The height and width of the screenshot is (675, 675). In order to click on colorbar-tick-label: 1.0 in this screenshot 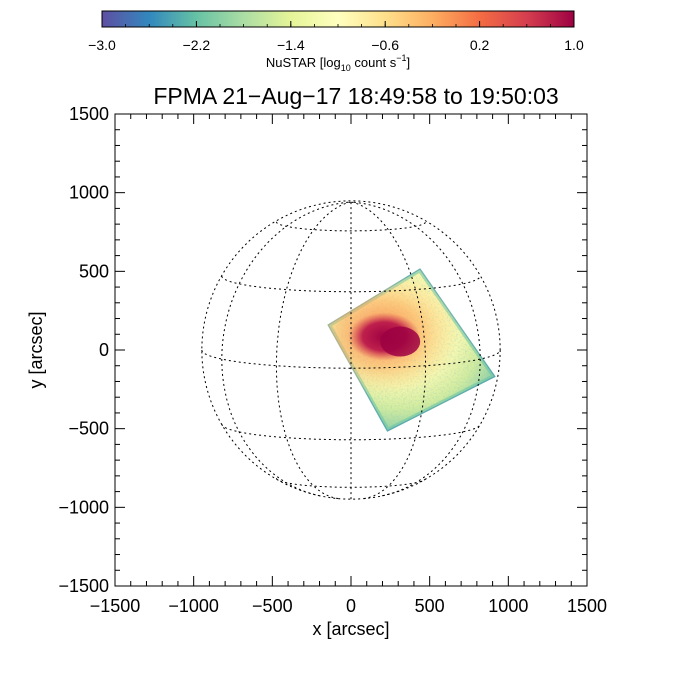, I will do `click(574, 45)`.